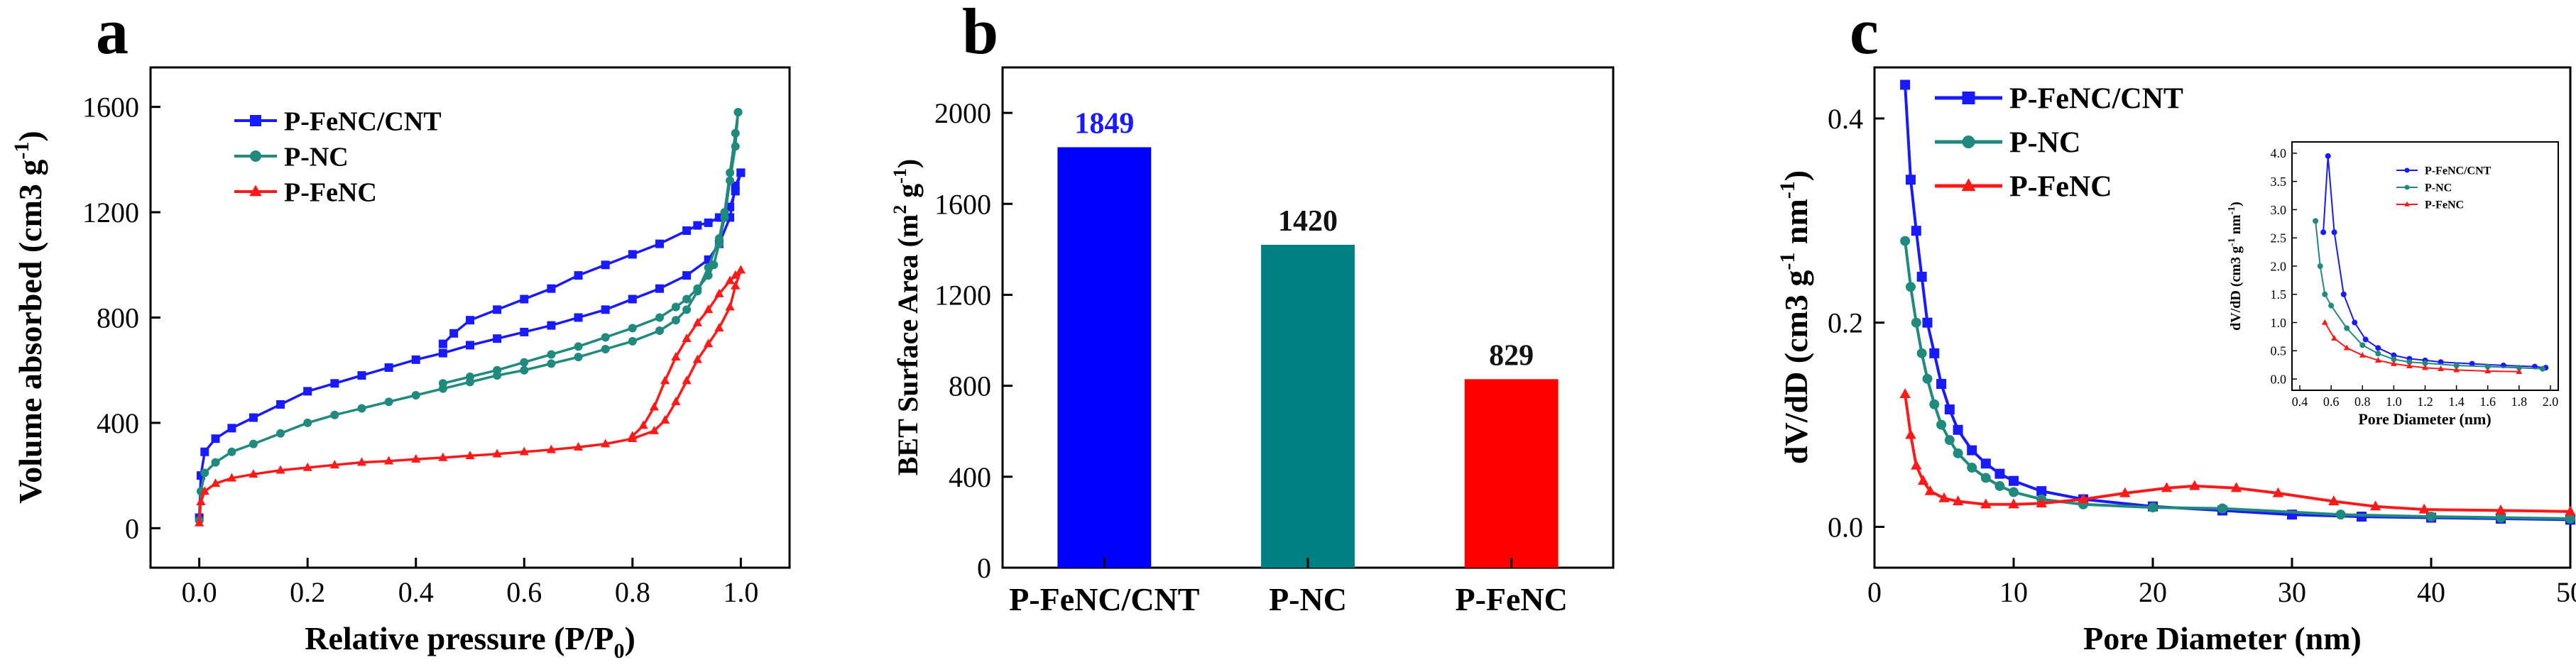 The image size is (2576, 672). What do you see at coordinates (1104, 123) in the screenshot?
I see `bar-value-label: 1849` at bounding box center [1104, 123].